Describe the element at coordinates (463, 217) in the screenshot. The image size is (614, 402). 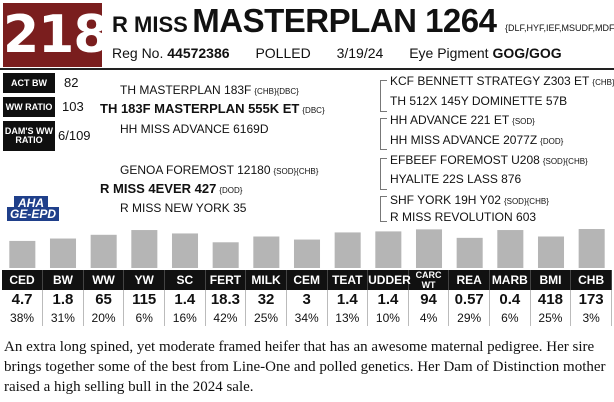
I see `pedigree-dd-dam: R MISS REVOLUTION 603` at that location.